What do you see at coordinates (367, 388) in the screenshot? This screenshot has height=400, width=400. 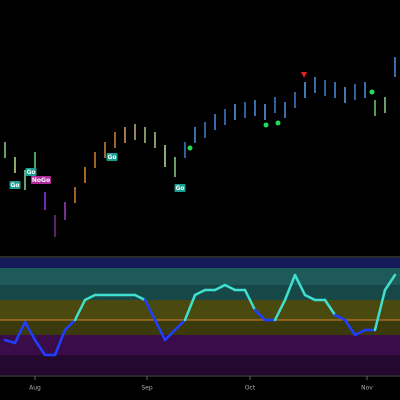 I see `x-tick-label: Nov` at bounding box center [367, 388].